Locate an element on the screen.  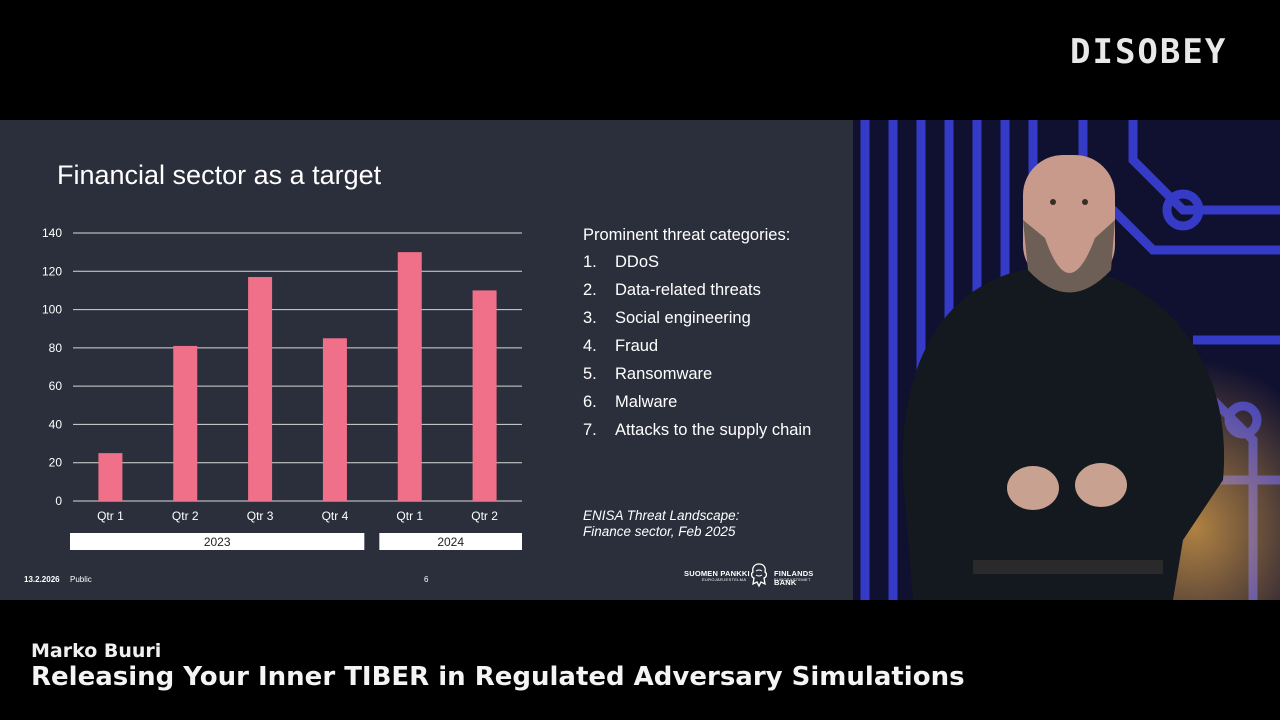
bank-sub-sv: EUROSYSTEMET is located at coordinates (792, 579).